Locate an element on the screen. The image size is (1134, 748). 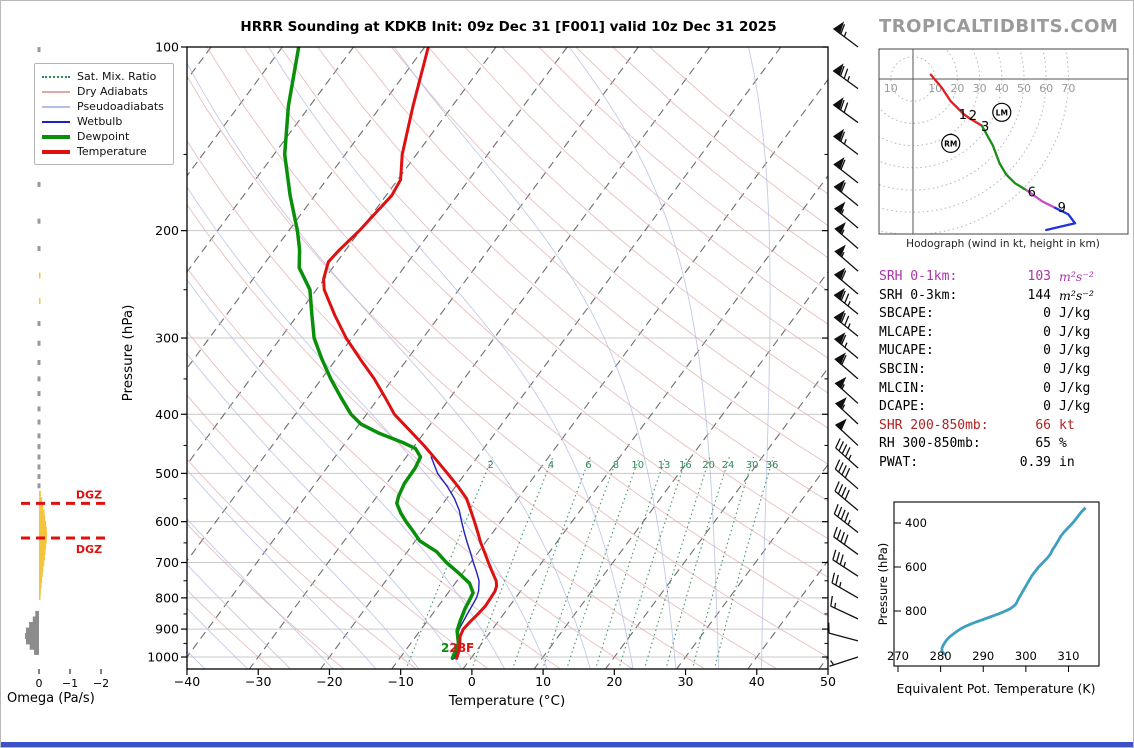
p-tick-label: 400 is located at coordinates (167, 414).